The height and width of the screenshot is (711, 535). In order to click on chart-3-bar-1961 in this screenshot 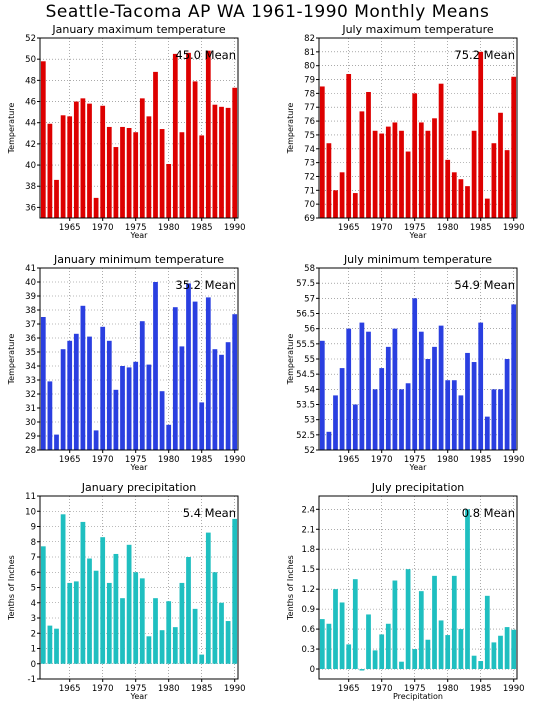, I will do `click(43, 383)`.